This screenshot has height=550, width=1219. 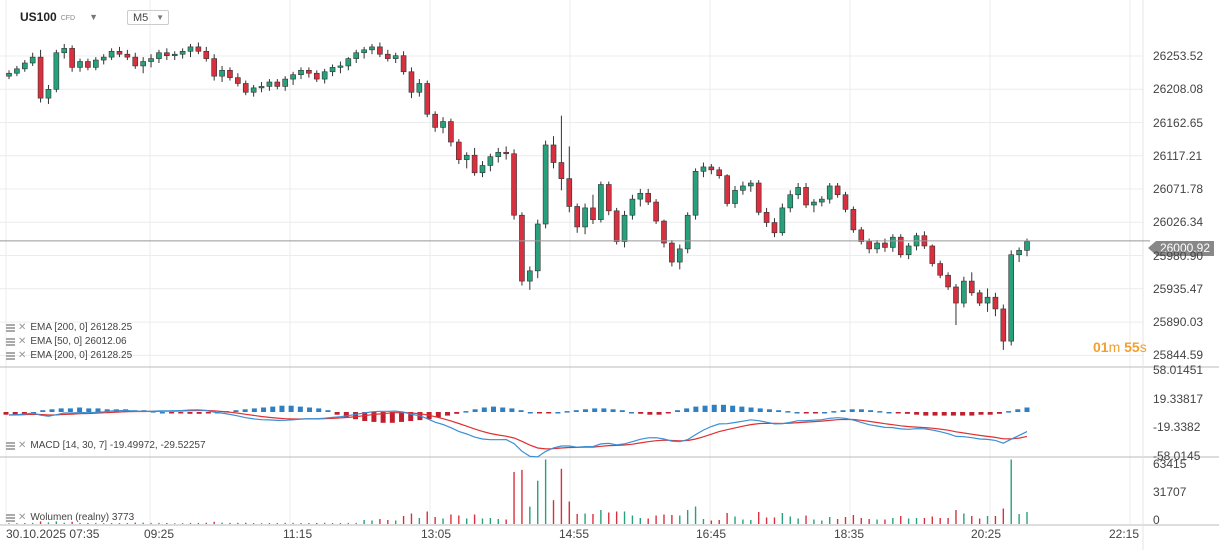 What do you see at coordinates (38, 17) in the screenshot?
I see `symbol-name: US100` at bounding box center [38, 17].